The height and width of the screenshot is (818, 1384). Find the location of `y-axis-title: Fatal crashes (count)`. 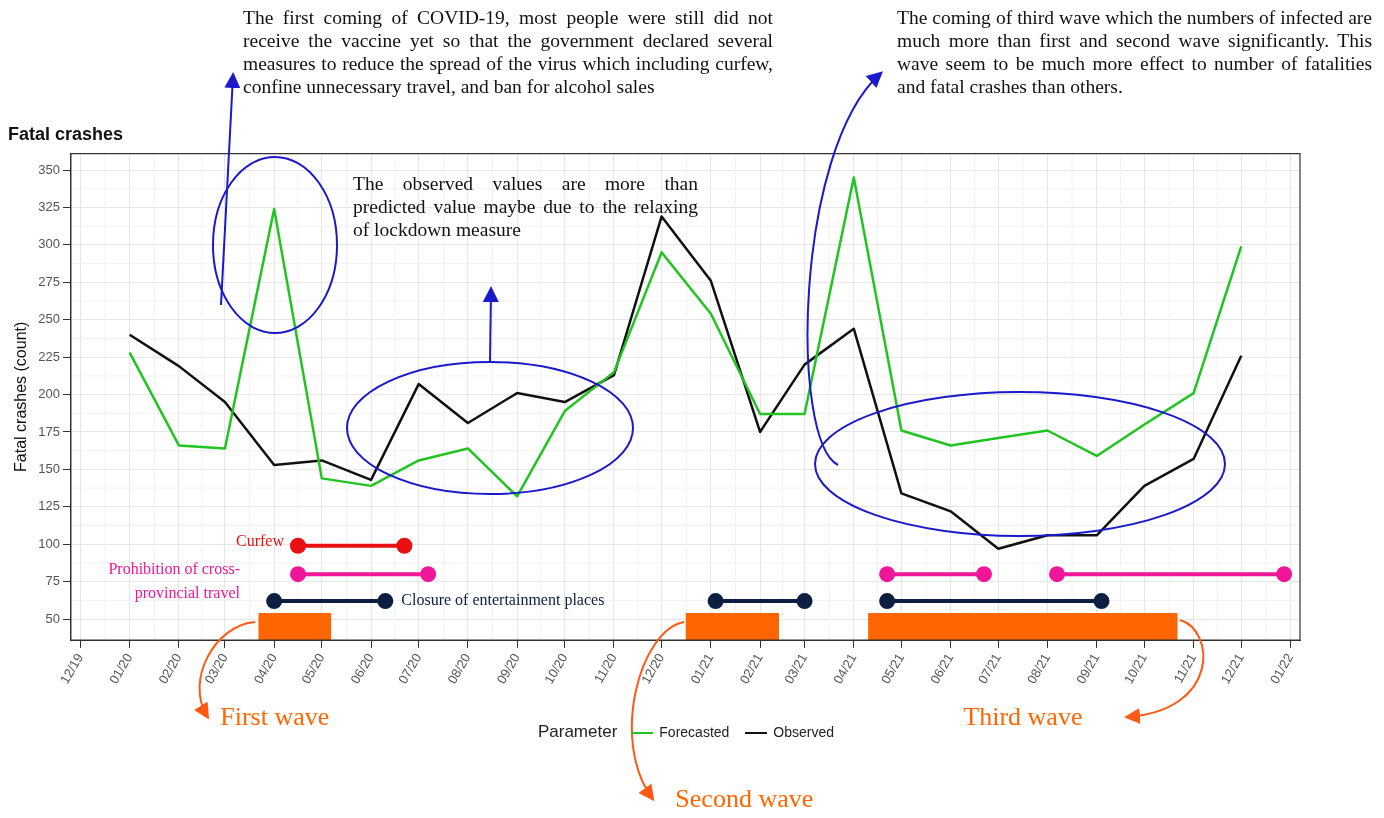

y-axis-title: Fatal crashes (count) is located at coordinates (21, 396).